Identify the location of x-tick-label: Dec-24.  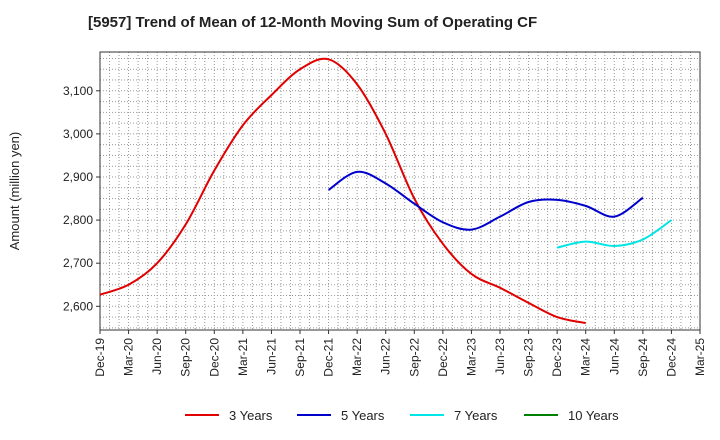
(671, 357).